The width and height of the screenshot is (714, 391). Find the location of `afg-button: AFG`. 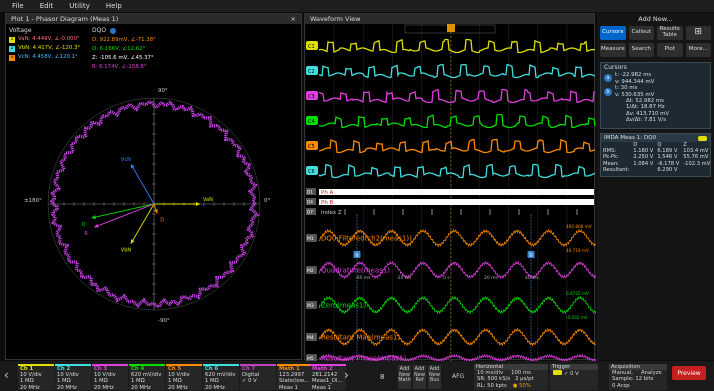

afg-button: AFG is located at coordinates (458, 376).